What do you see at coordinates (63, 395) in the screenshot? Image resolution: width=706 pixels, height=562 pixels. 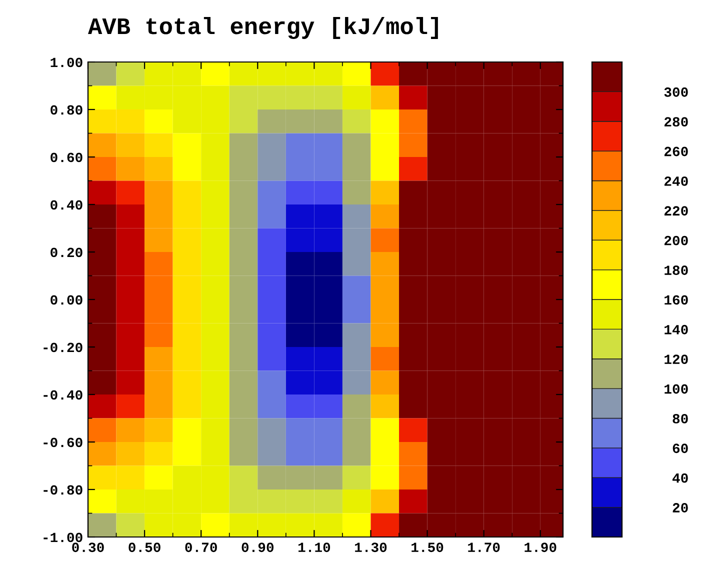 I see `y-tick-label: -0.40` at bounding box center [63, 395].